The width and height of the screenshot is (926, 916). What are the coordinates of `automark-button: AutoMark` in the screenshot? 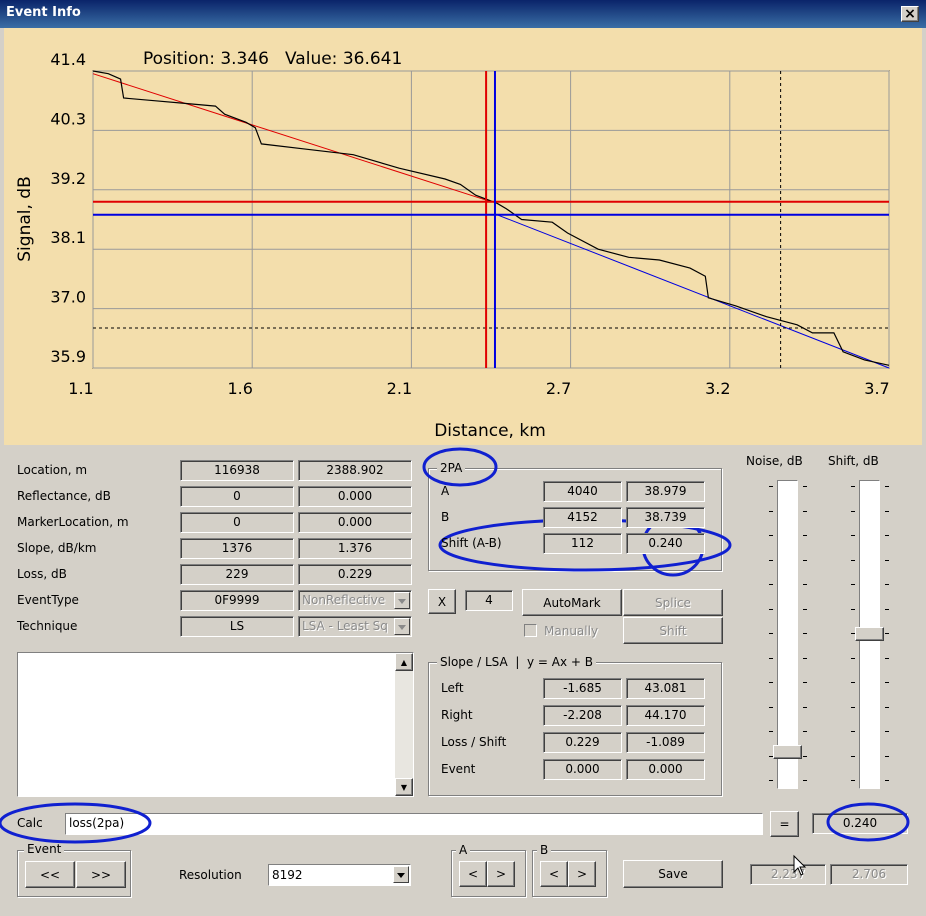 It's located at (572, 602).